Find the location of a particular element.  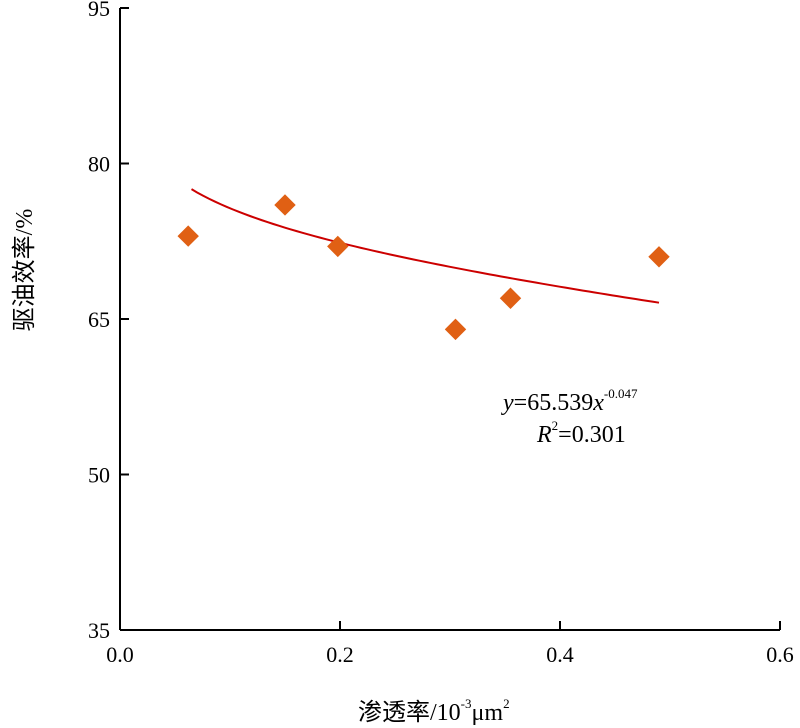

fit-curve is located at coordinates (425, 246).